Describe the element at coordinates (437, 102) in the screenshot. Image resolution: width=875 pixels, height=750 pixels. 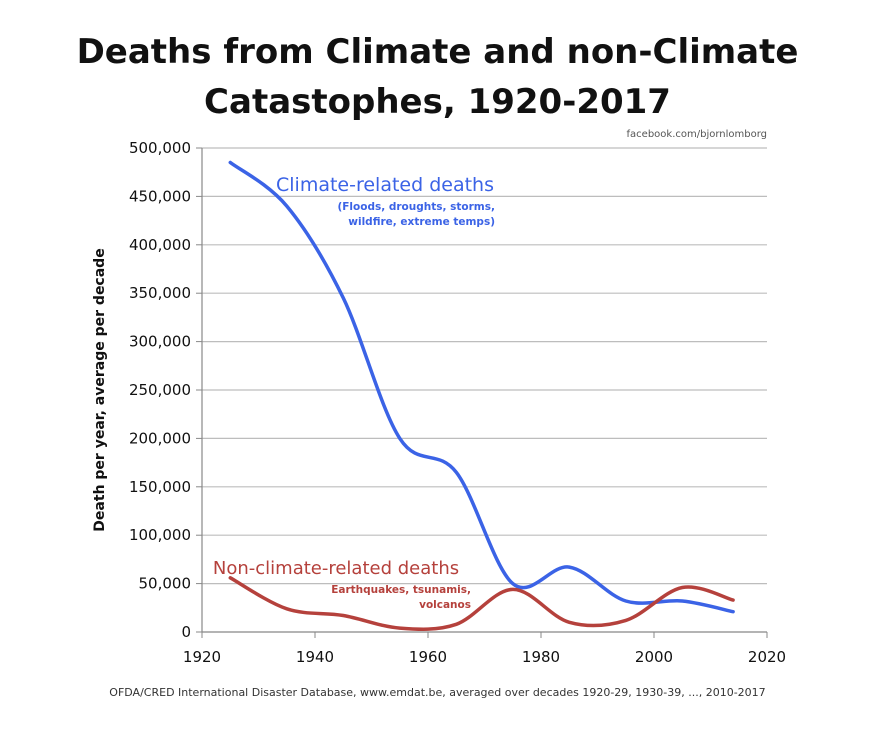
I see `chart-title-line2: Catastophes, 1920-2017` at that location.